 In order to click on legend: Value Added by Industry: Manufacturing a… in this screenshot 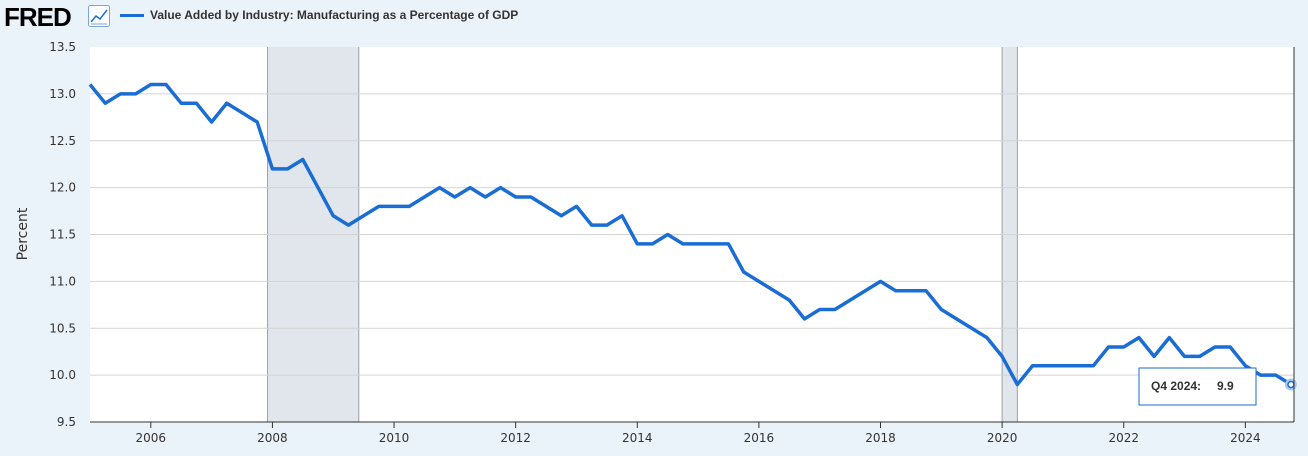, I will do `click(319, 15)`.